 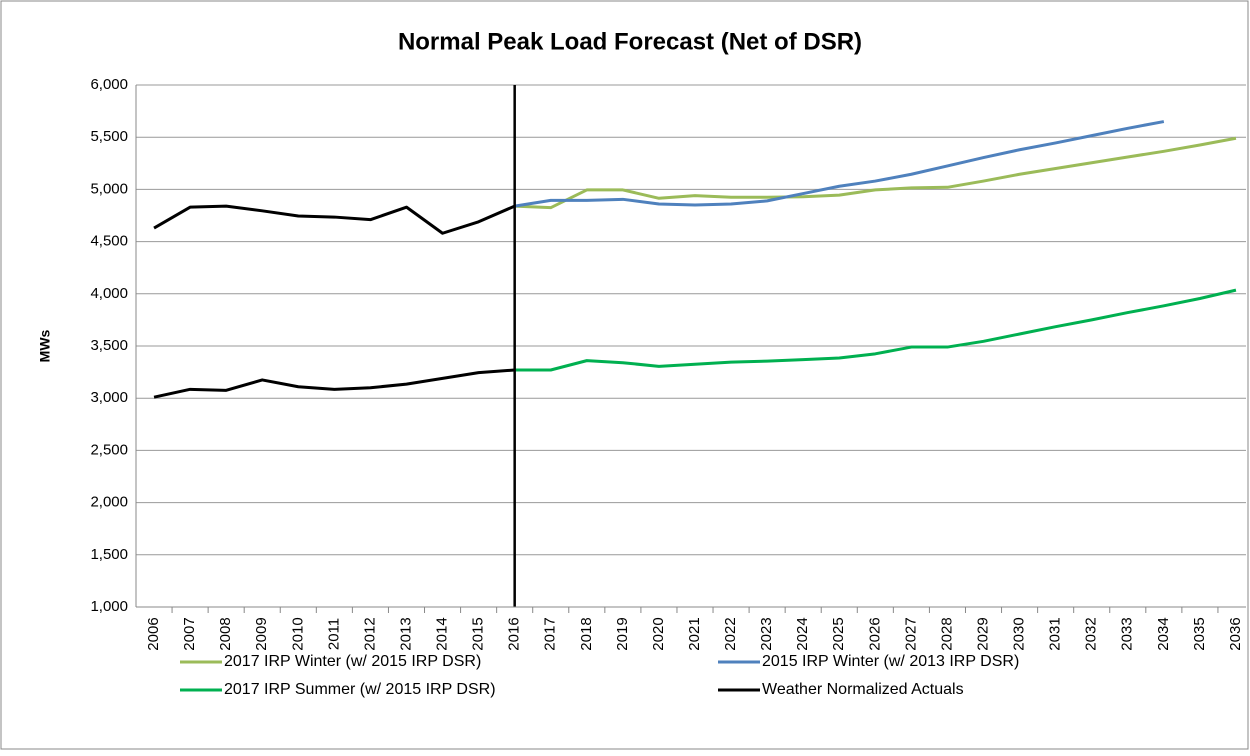 I want to click on x-tick-label: 2017, so click(x=550, y=633).